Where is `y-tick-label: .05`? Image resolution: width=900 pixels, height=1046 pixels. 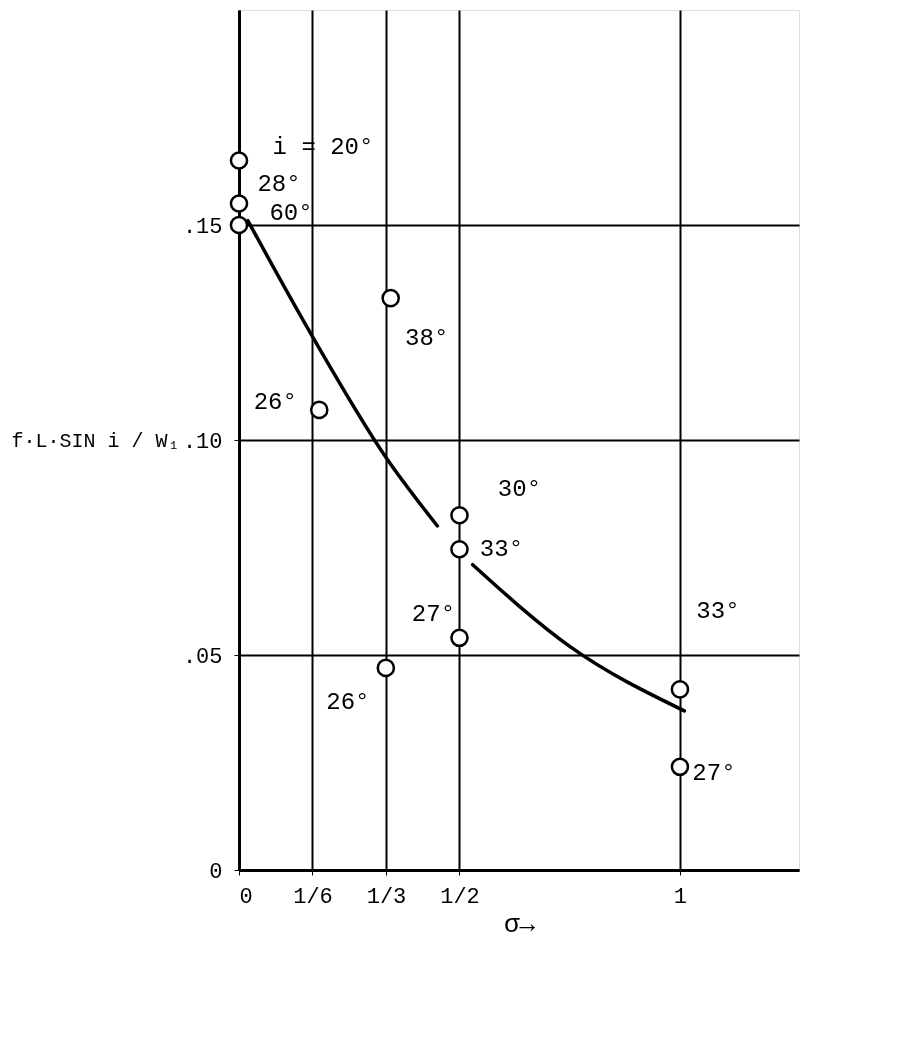
y-tick-label: .05 is located at coordinates (202, 657).